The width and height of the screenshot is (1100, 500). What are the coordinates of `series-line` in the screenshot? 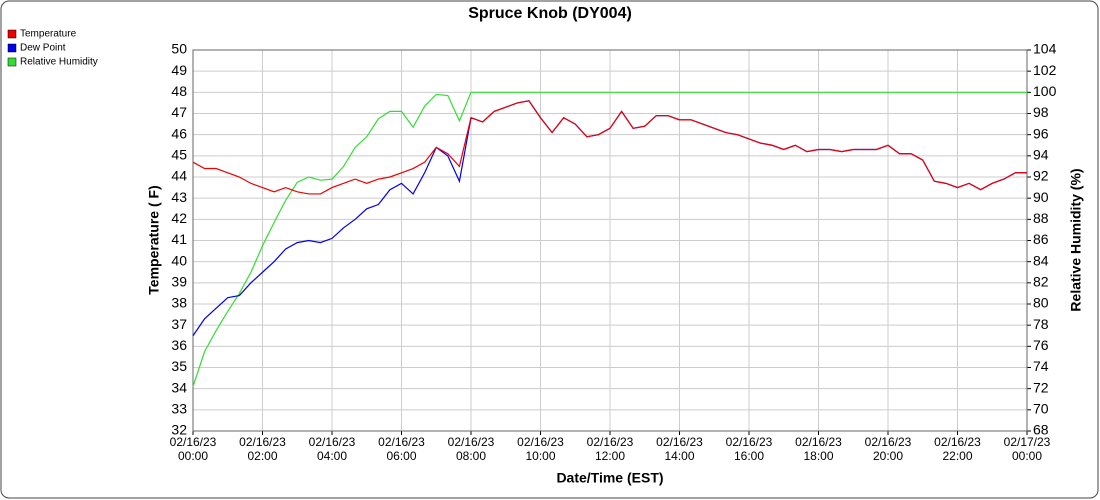 It's located at (609, 147).